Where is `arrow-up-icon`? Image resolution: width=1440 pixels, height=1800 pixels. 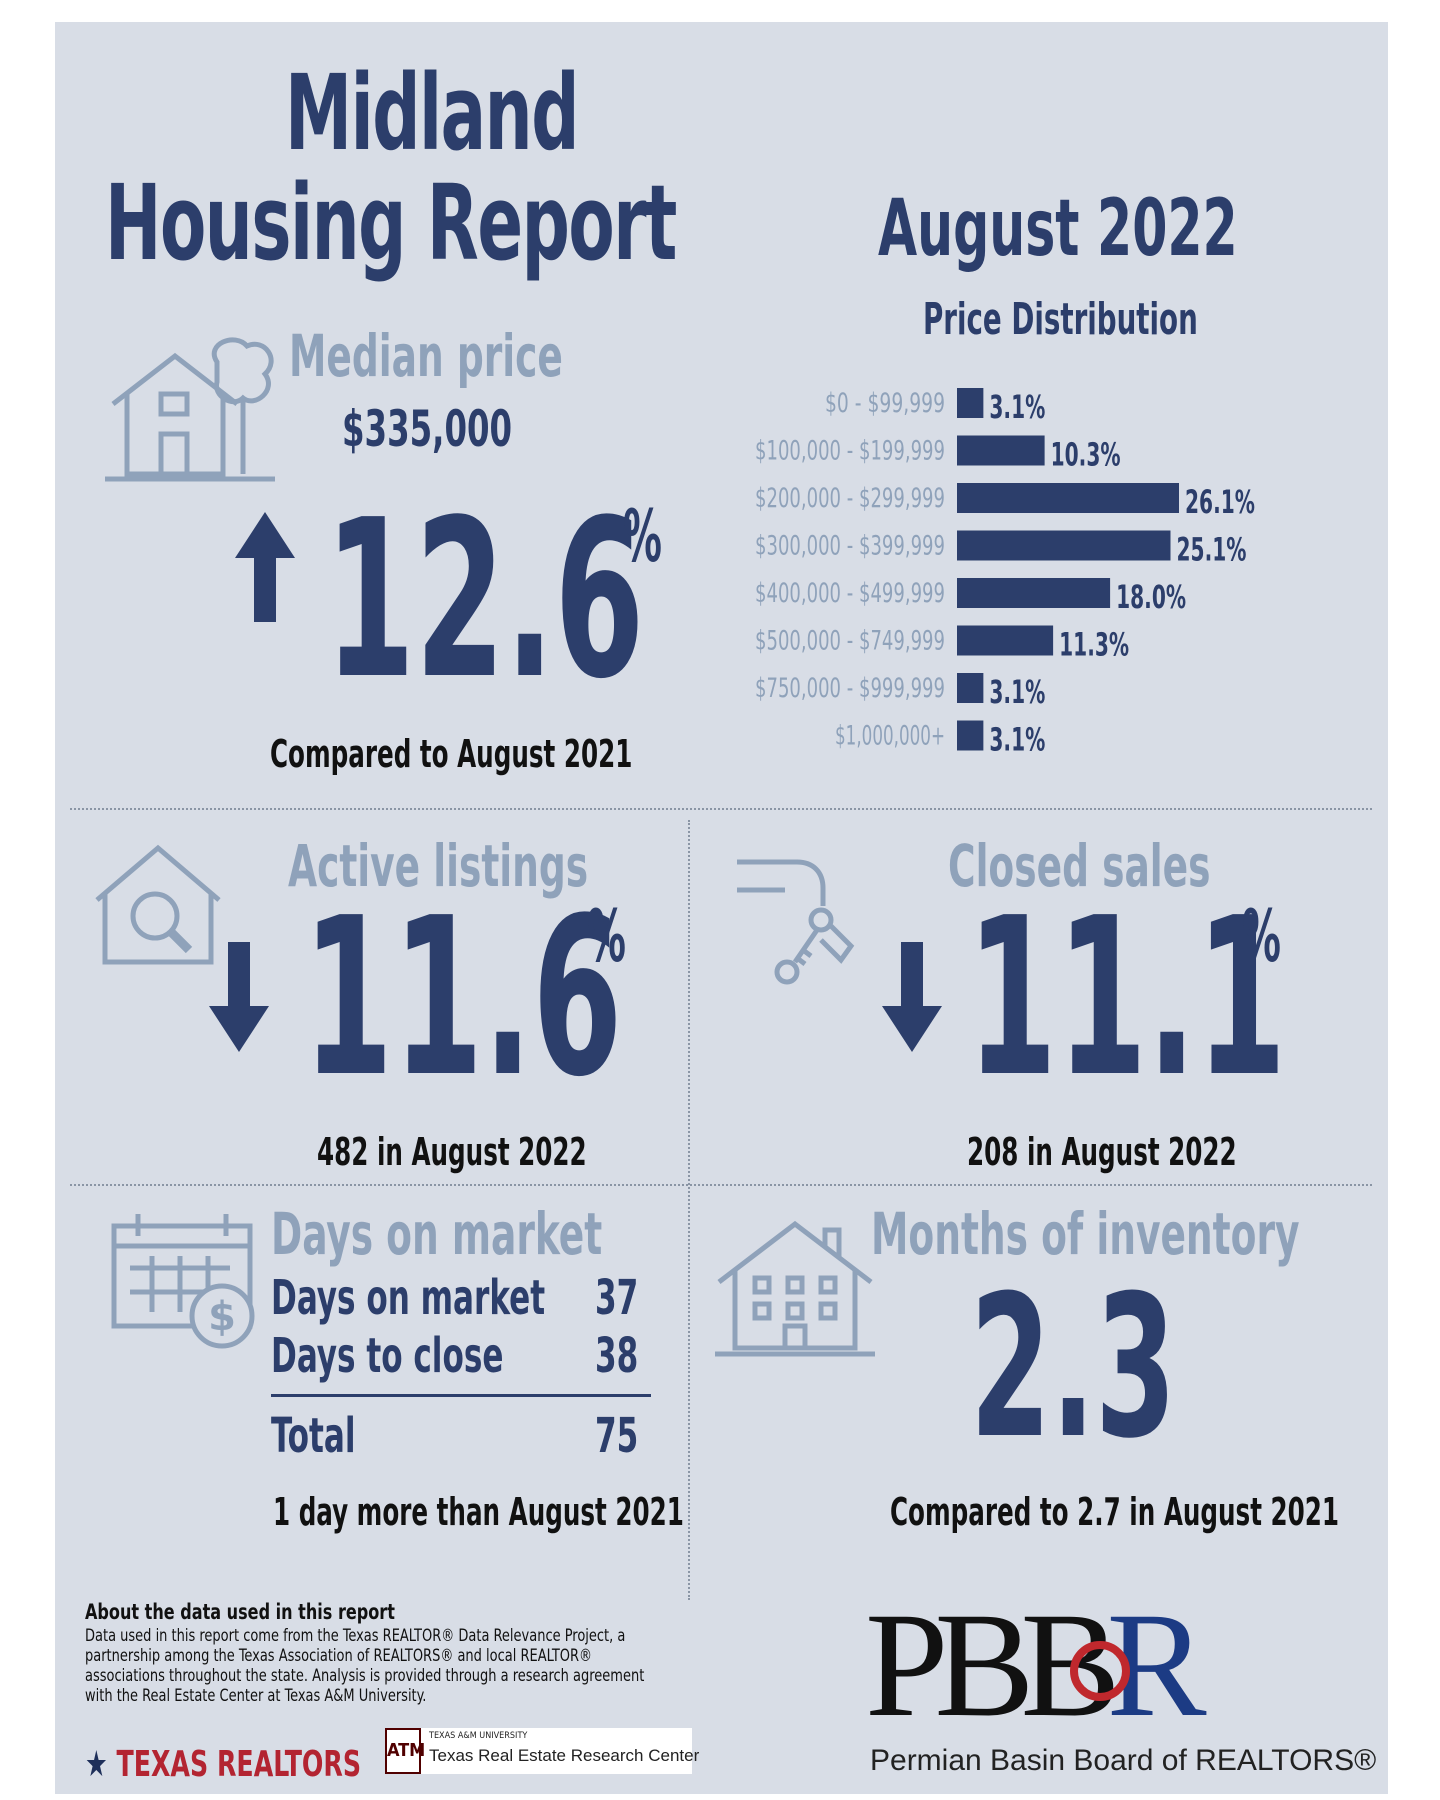 arrow-up-icon is located at coordinates (265, 567).